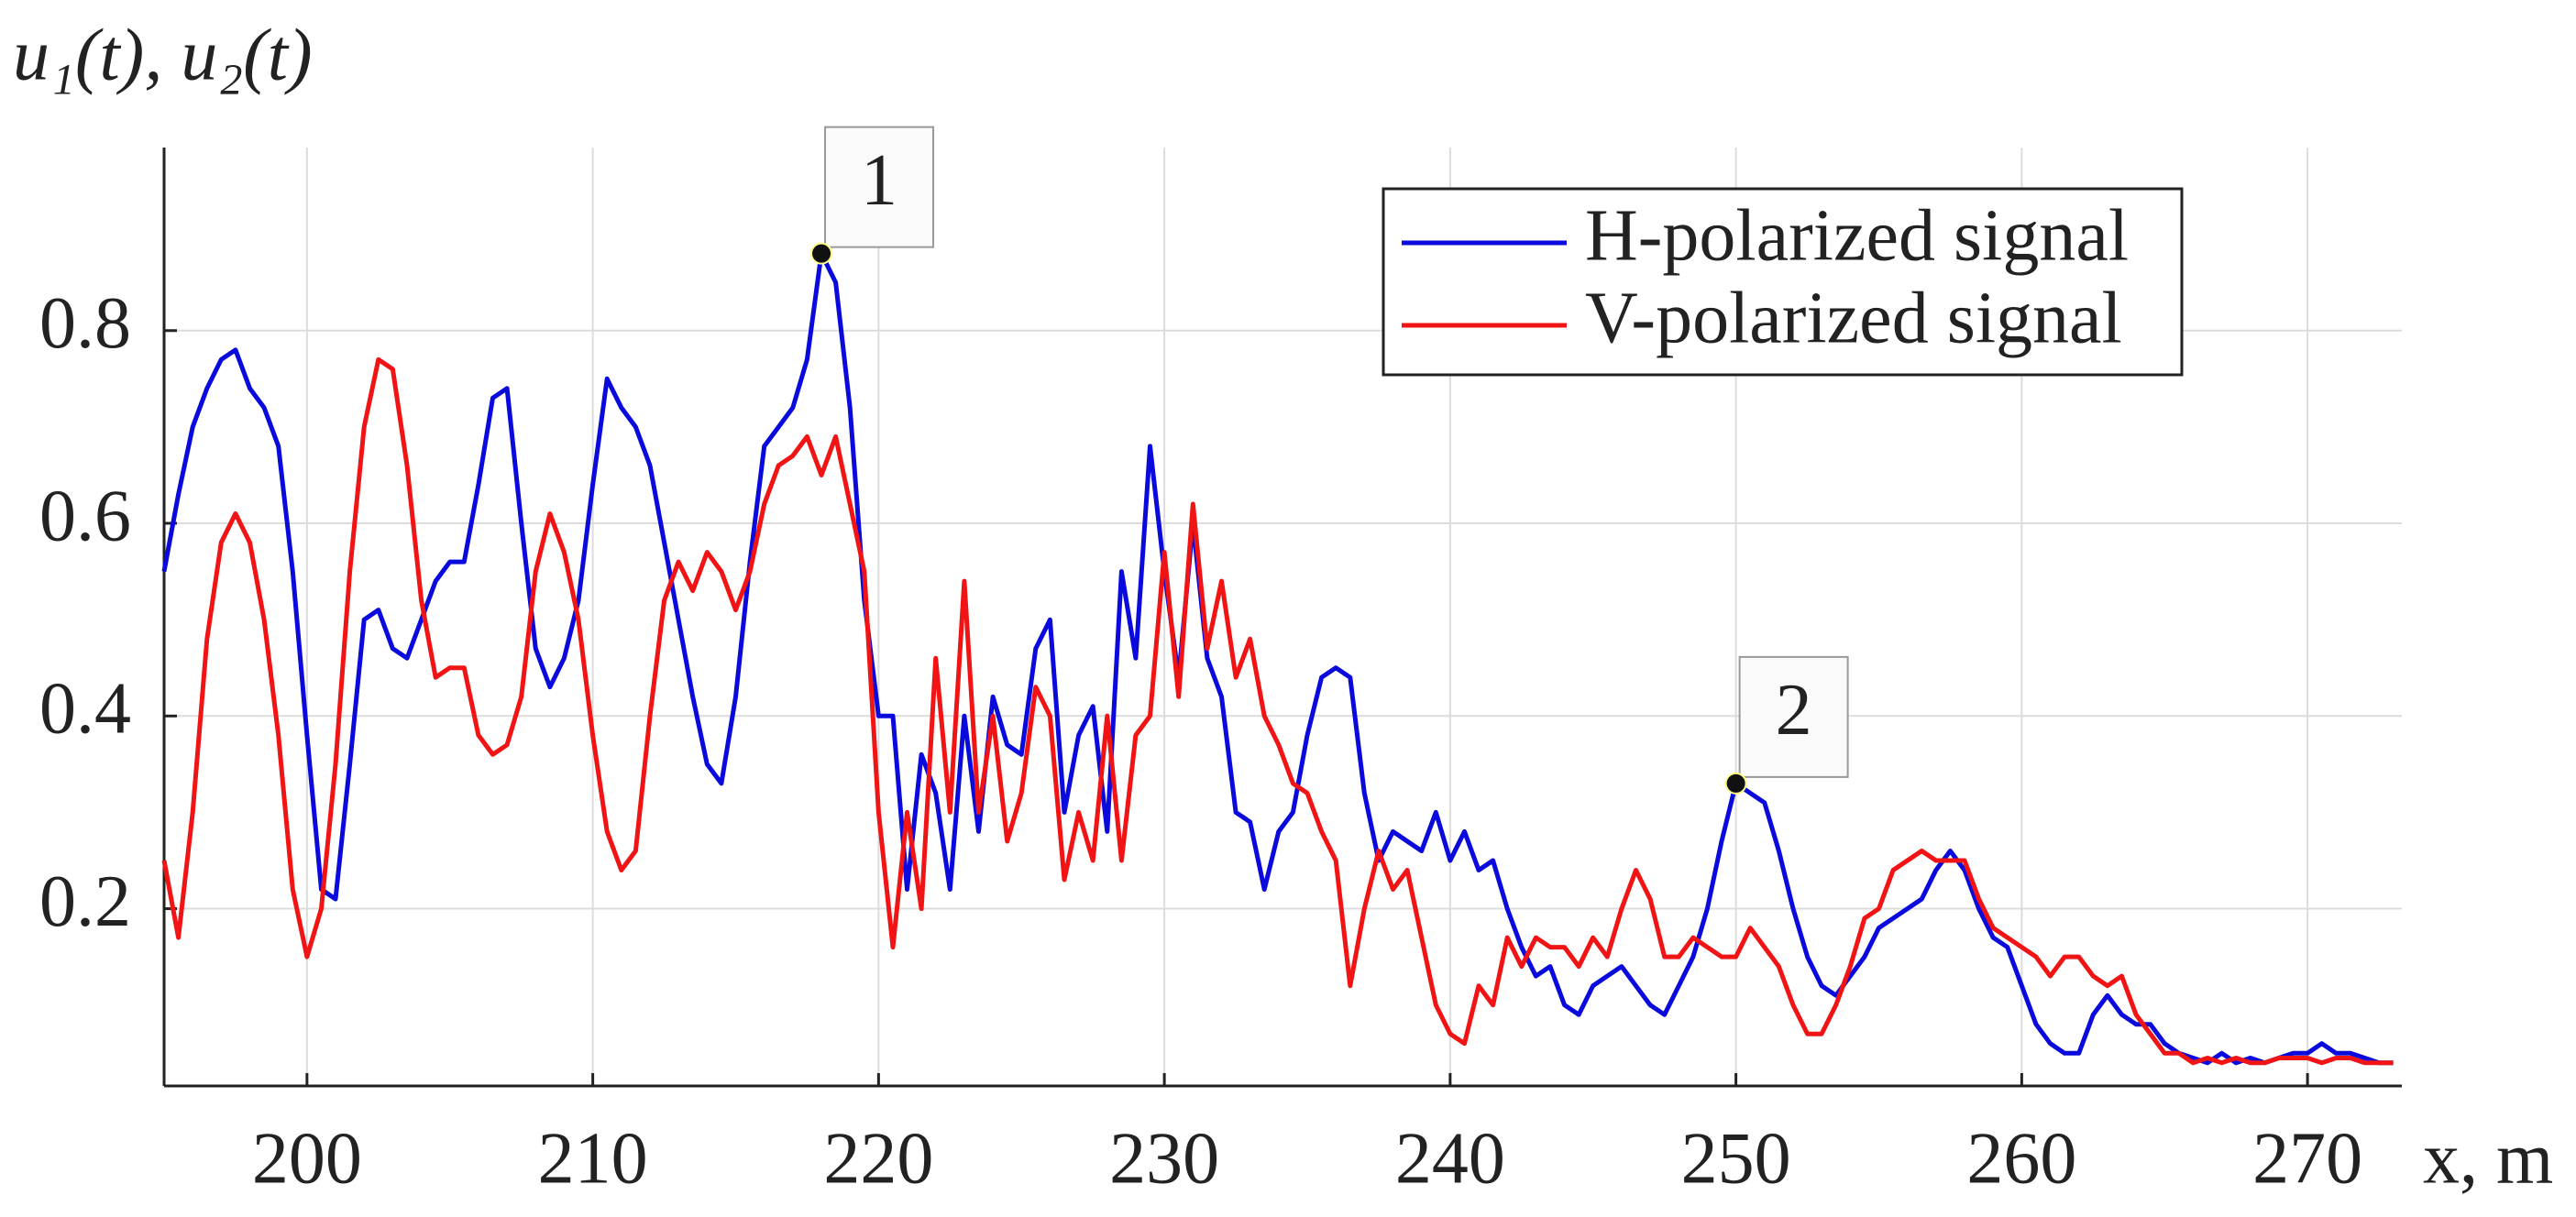 Image resolution: width=2576 pixels, height=1217 pixels. Describe the element at coordinates (1794, 710) in the screenshot. I see `datatip-label: 2` at that location.